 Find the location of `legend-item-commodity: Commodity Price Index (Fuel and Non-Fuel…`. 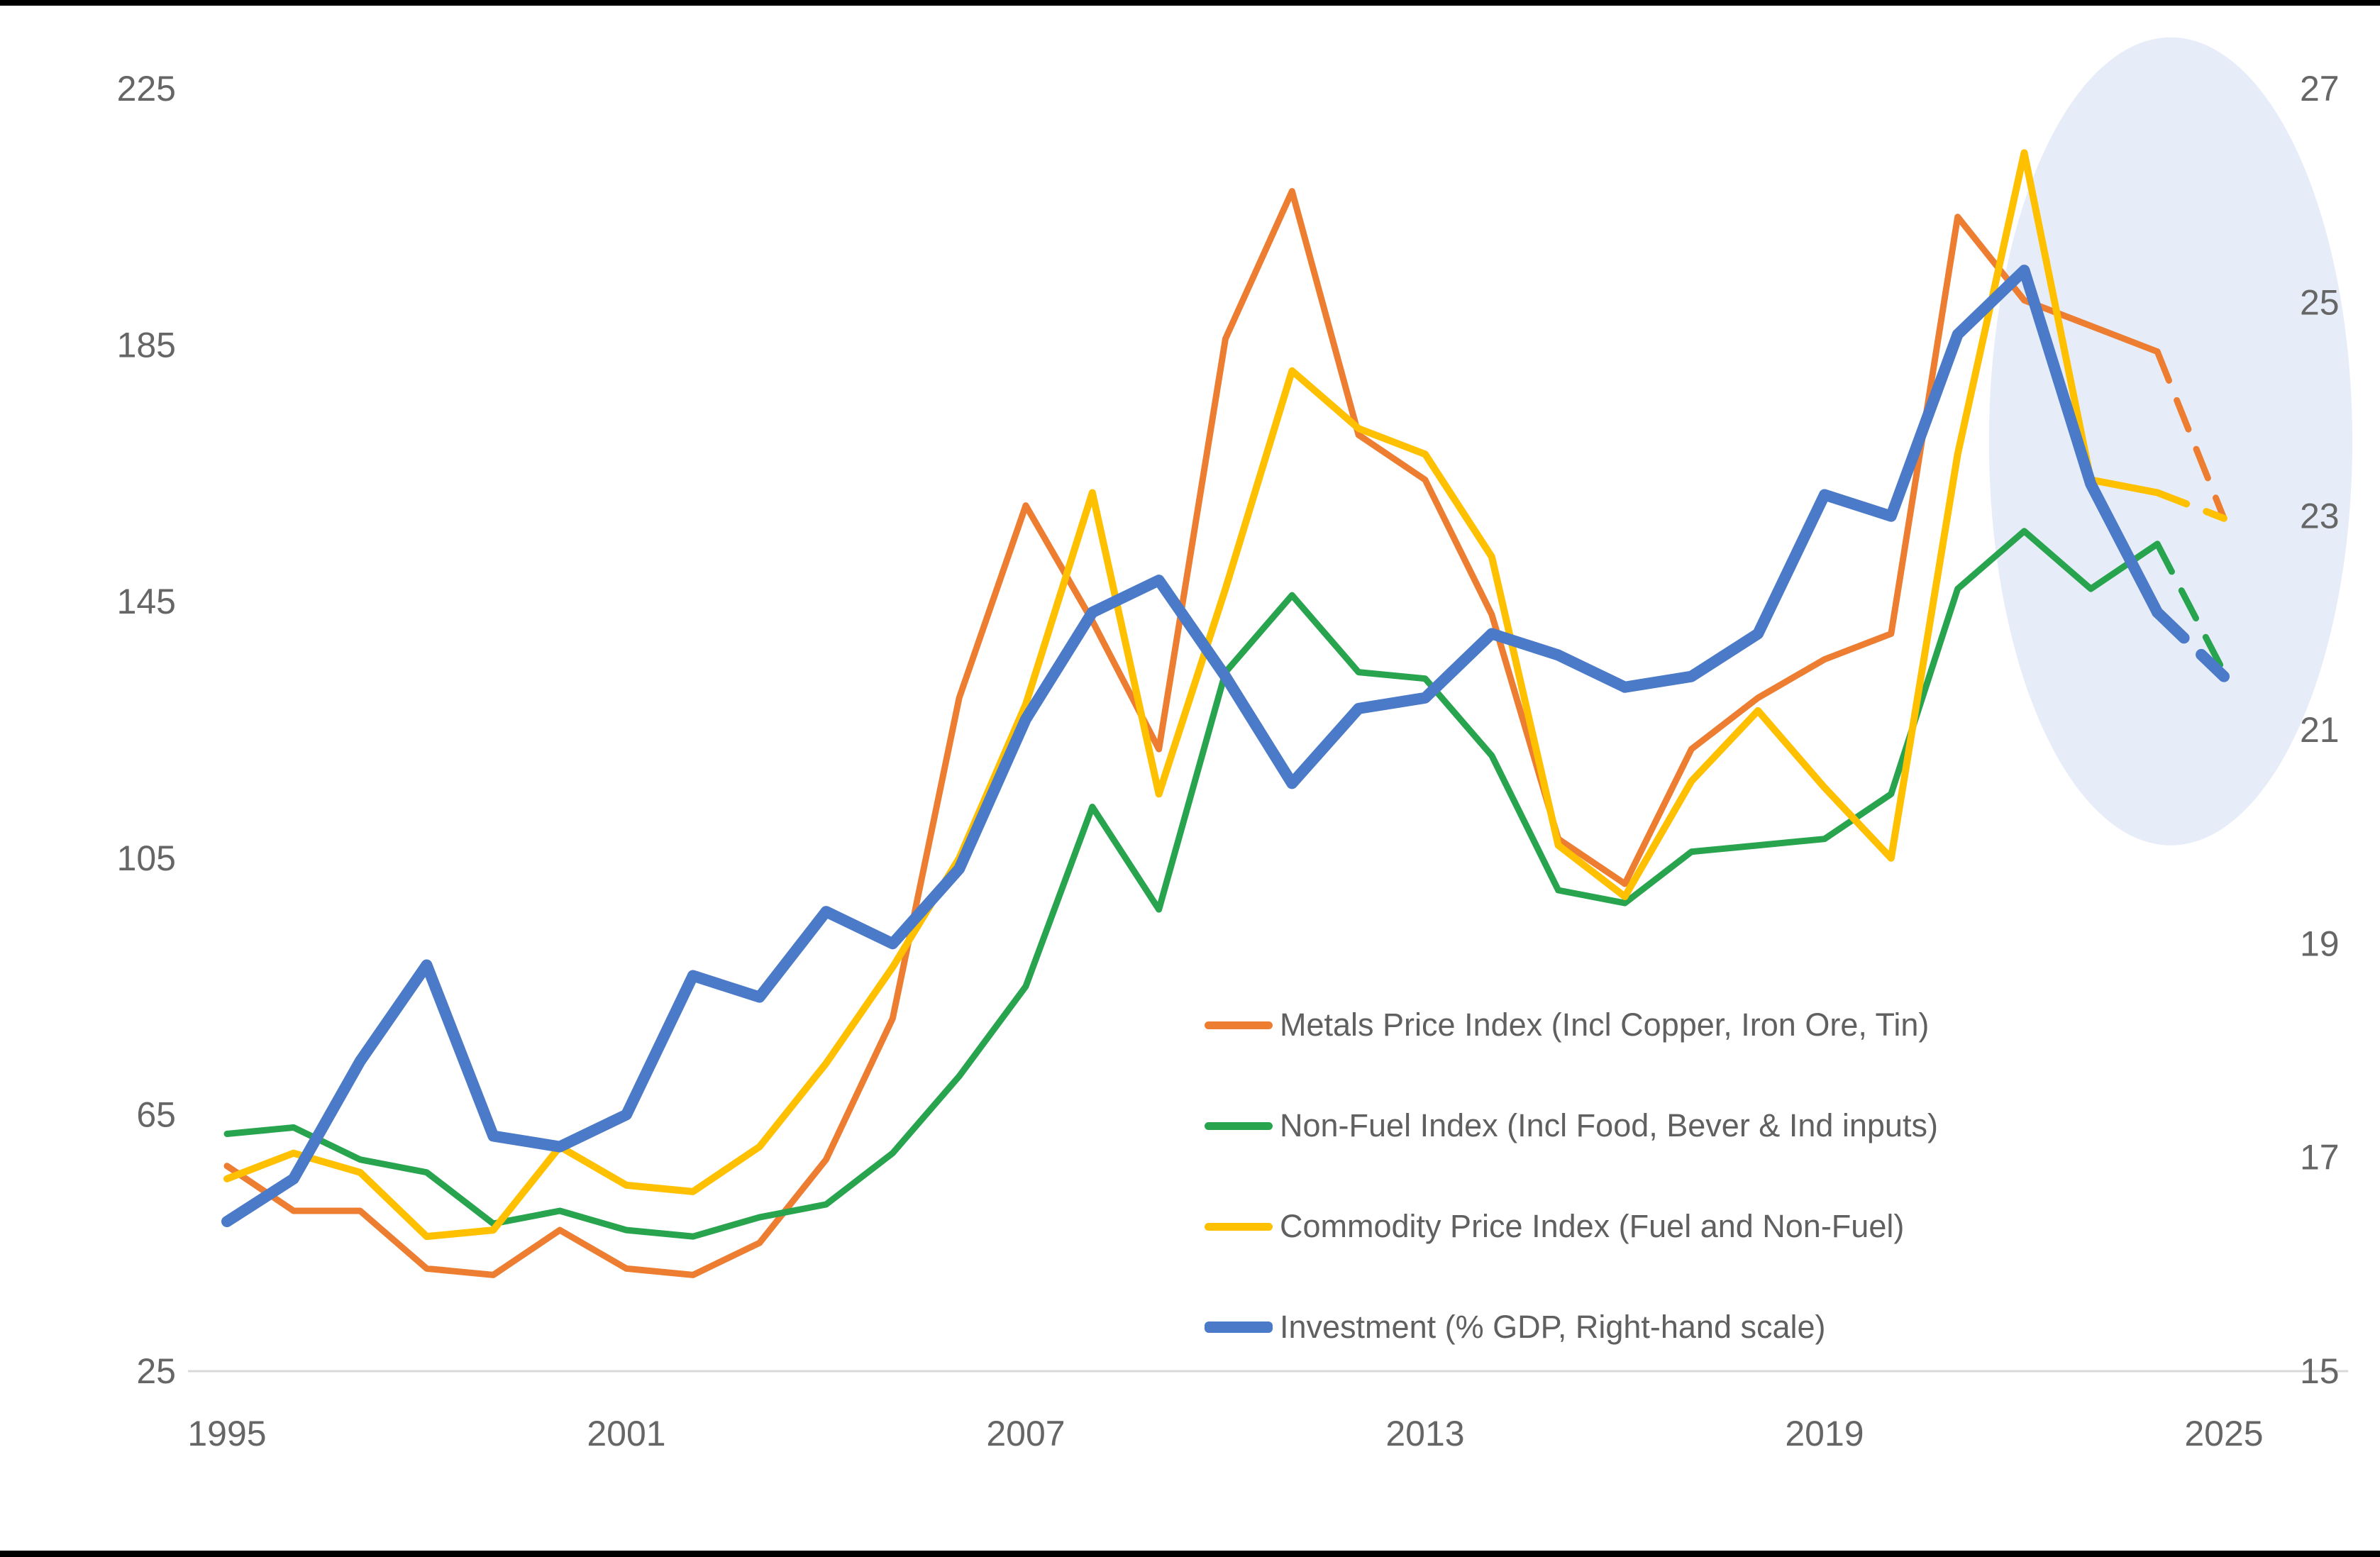

legend-item-commodity: Commodity Price Index (Fuel and Non-Fuel… is located at coordinates (1572, 1226).